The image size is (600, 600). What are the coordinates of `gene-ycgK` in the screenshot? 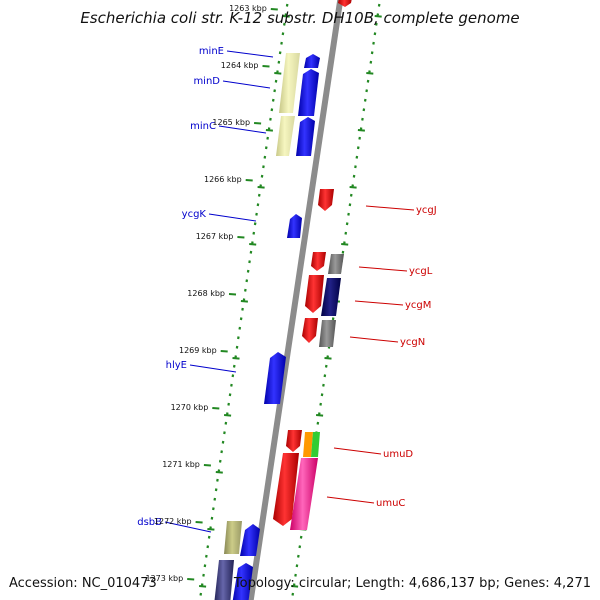 It's located at (294, 226).